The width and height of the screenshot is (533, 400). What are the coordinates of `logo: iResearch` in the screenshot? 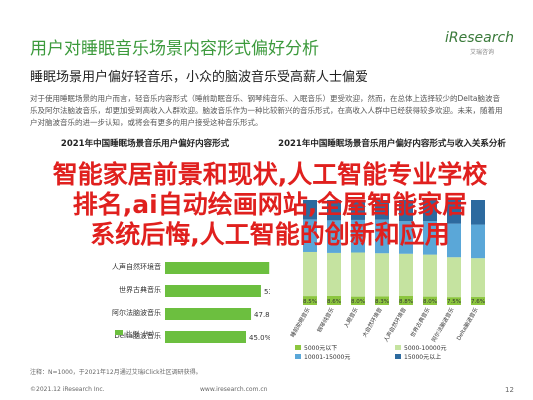 It's located at (480, 38).